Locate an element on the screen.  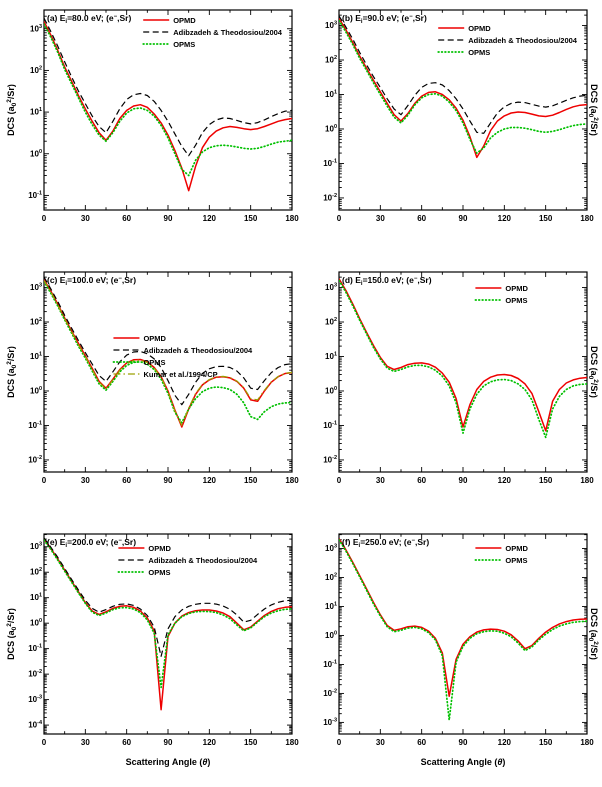
x-axis-title: Scattering Angle (θ) is located at coordinates (463, 762).